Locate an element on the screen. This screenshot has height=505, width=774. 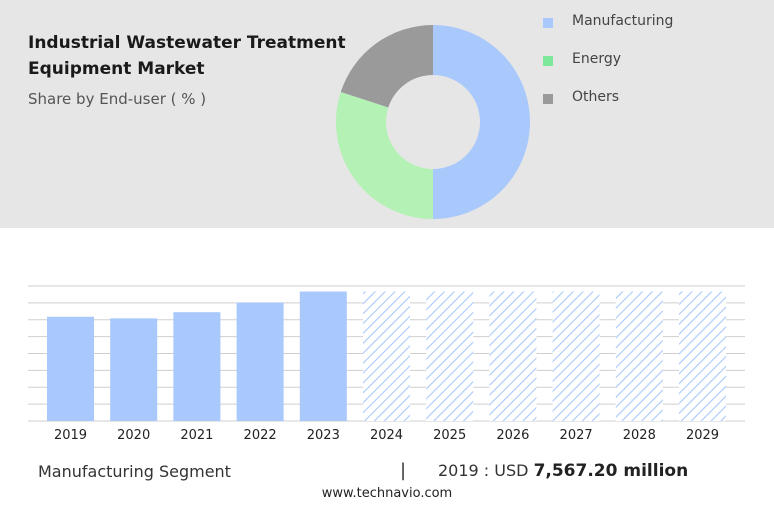
x-tick-label: 2020 is located at coordinates (133, 435).